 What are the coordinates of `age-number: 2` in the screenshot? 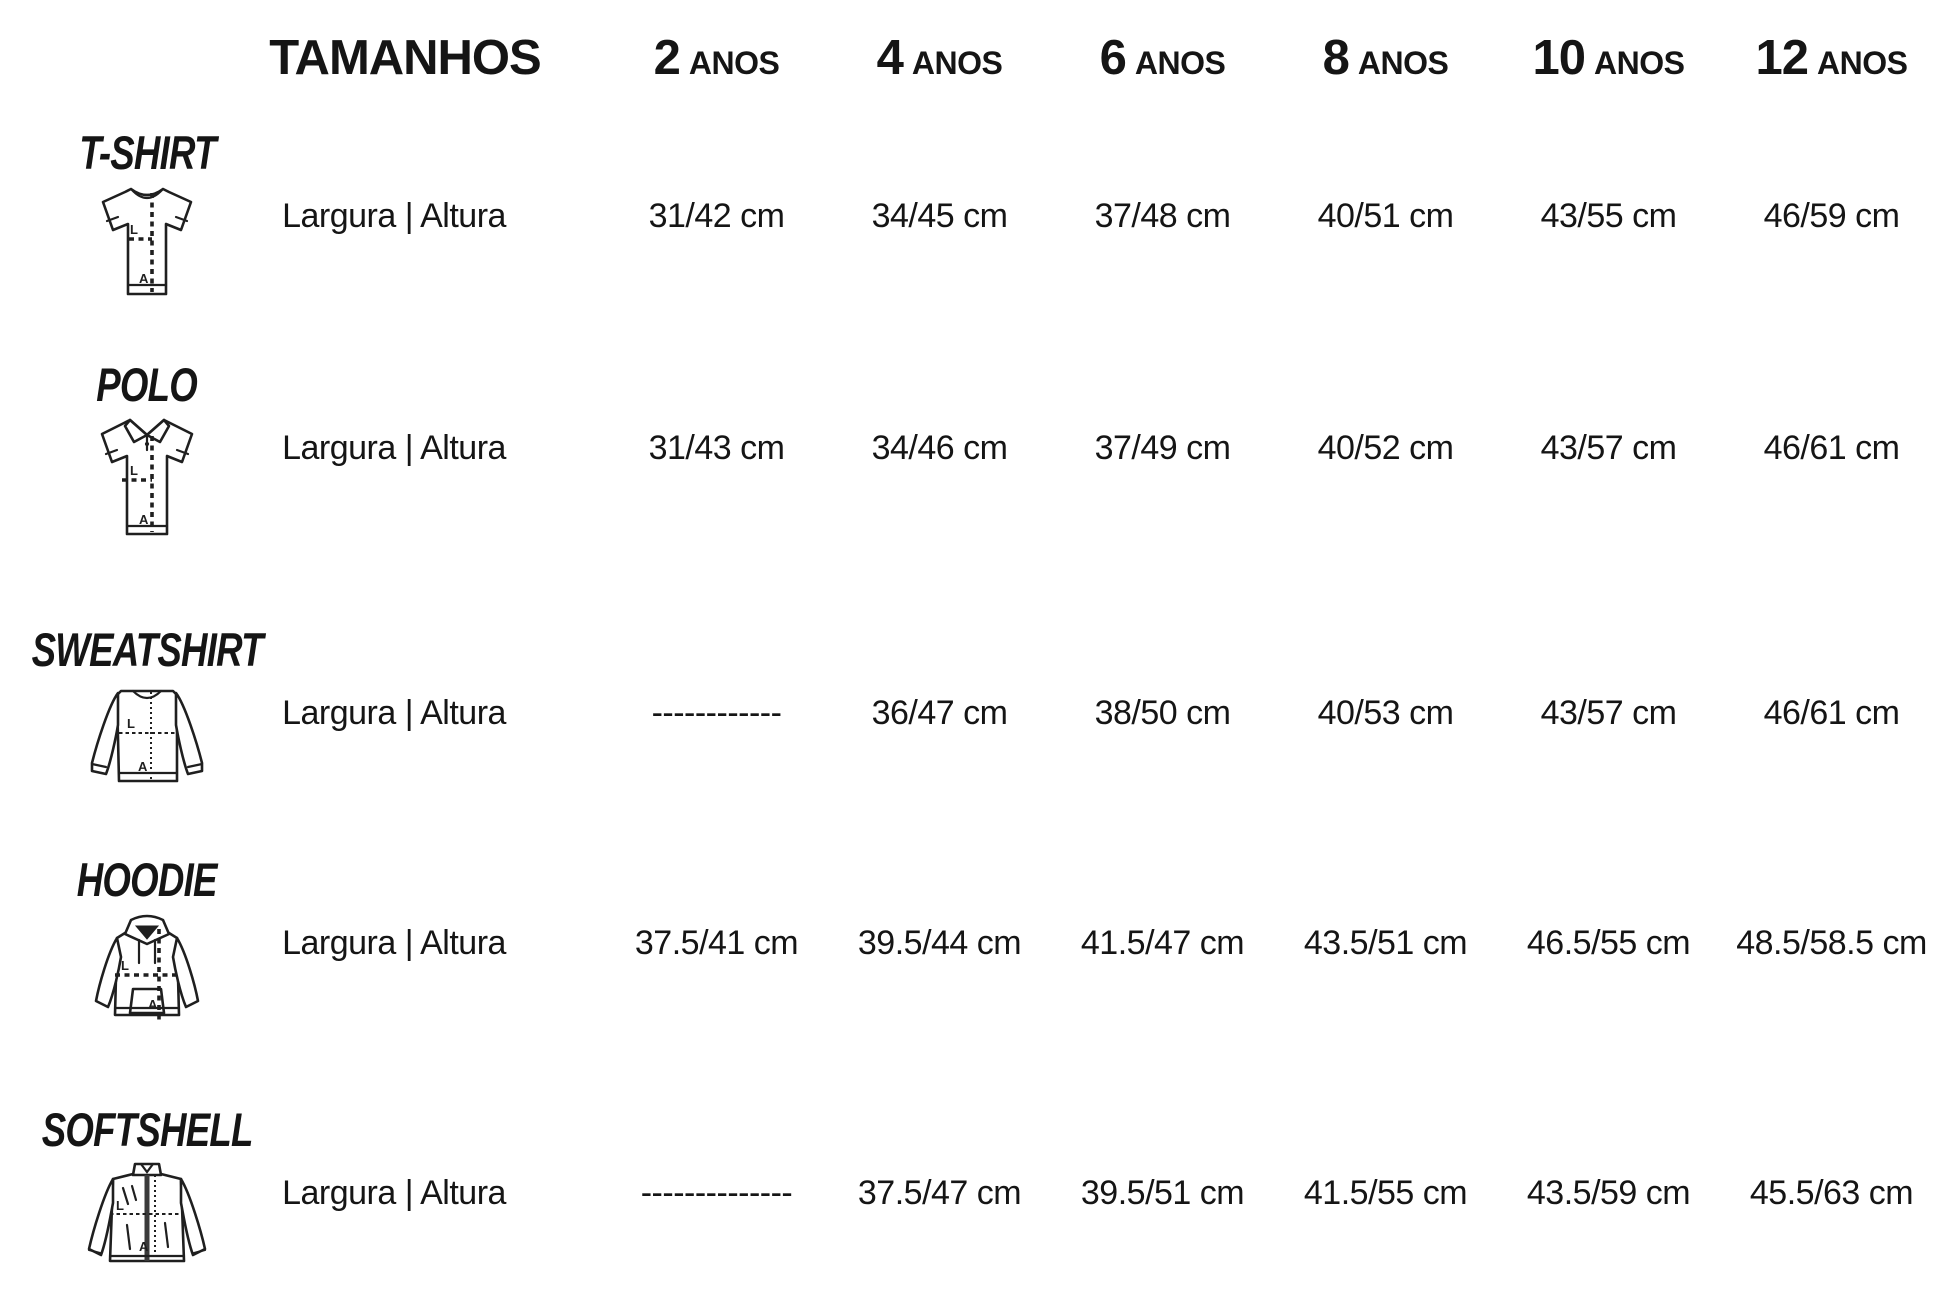 It's located at (667, 58).